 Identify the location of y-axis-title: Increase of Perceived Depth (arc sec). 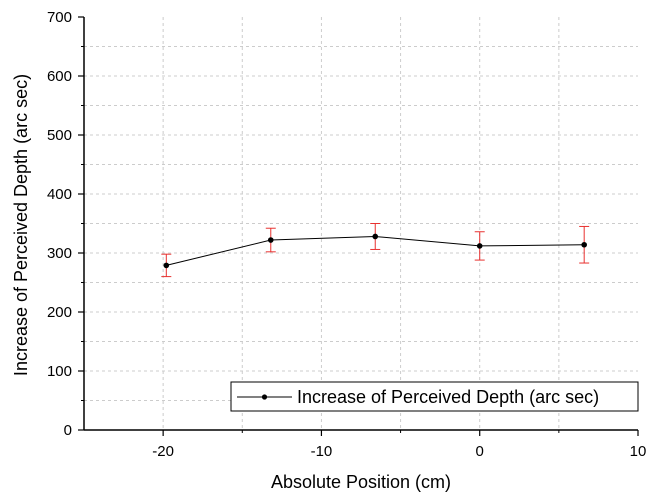
(21, 225).